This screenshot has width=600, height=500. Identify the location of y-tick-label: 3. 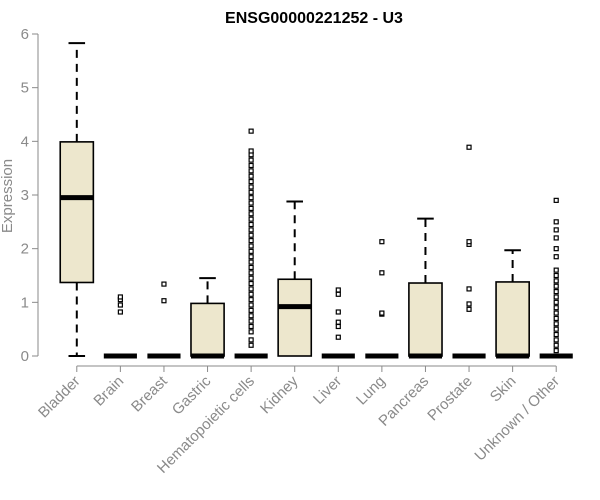
(25, 195).